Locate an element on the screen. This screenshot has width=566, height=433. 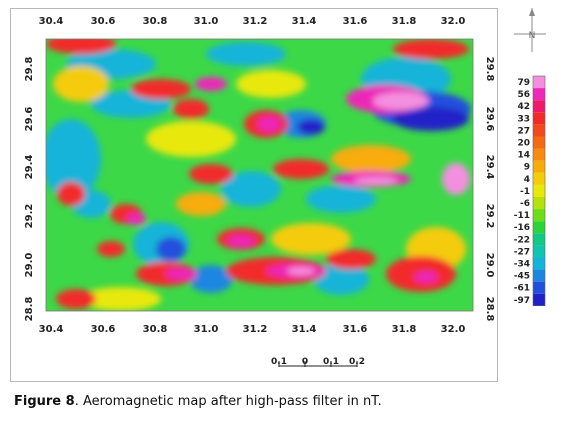
y-tick-right: 29.4 is located at coordinates (489, 167).